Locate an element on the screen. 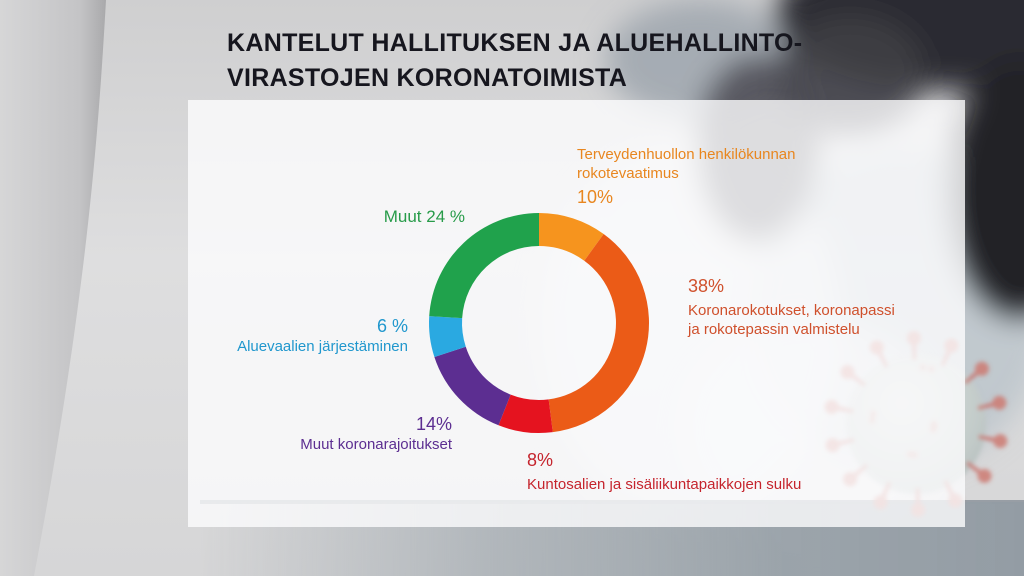 This screenshot has width=1024, height=576. callout-other-restrictions: 14% Muut koronarajoitukset is located at coordinates (376, 433).